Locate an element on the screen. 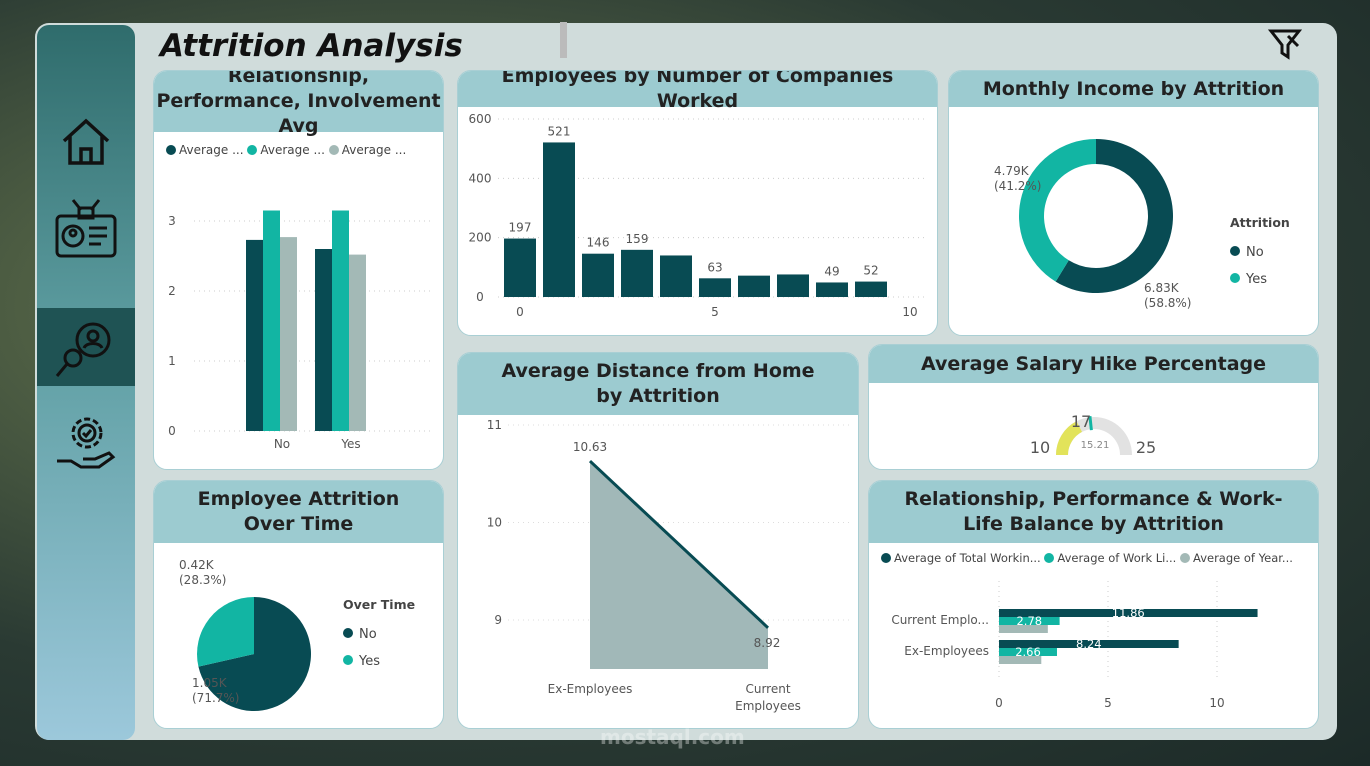 The width and height of the screenshot is (1370, 766). slice-value-label: 1.05K is located at coordinates (210, 683).